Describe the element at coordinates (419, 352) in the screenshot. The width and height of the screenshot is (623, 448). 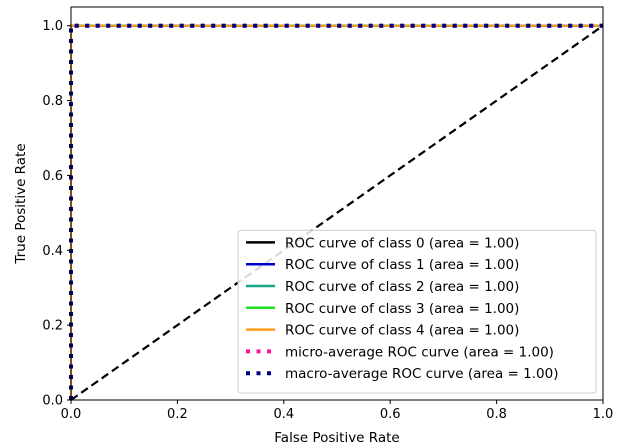
I see `legend-label: micro-average ROC curve (area = 1.00)` at that location.